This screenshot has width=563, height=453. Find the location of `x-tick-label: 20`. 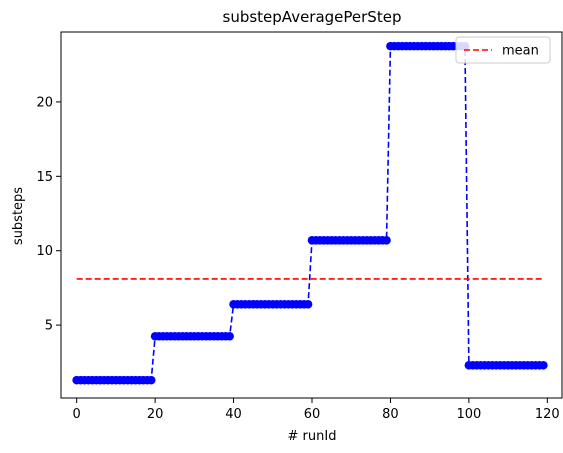

x-tick-label: 20 is located at coordinates (155, 414).